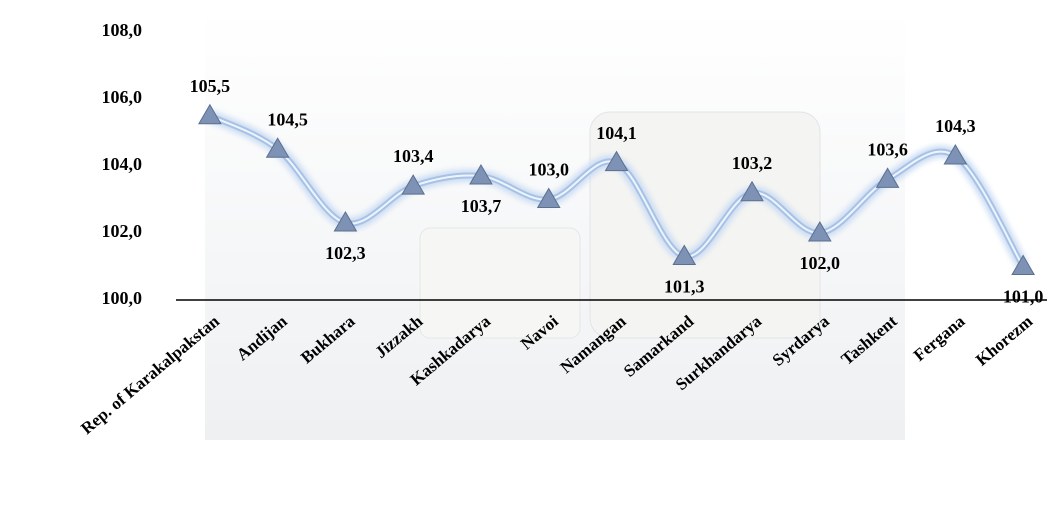 The image size is (1059, 523). I want to click on data-label: 102,0, so click(820, 263).